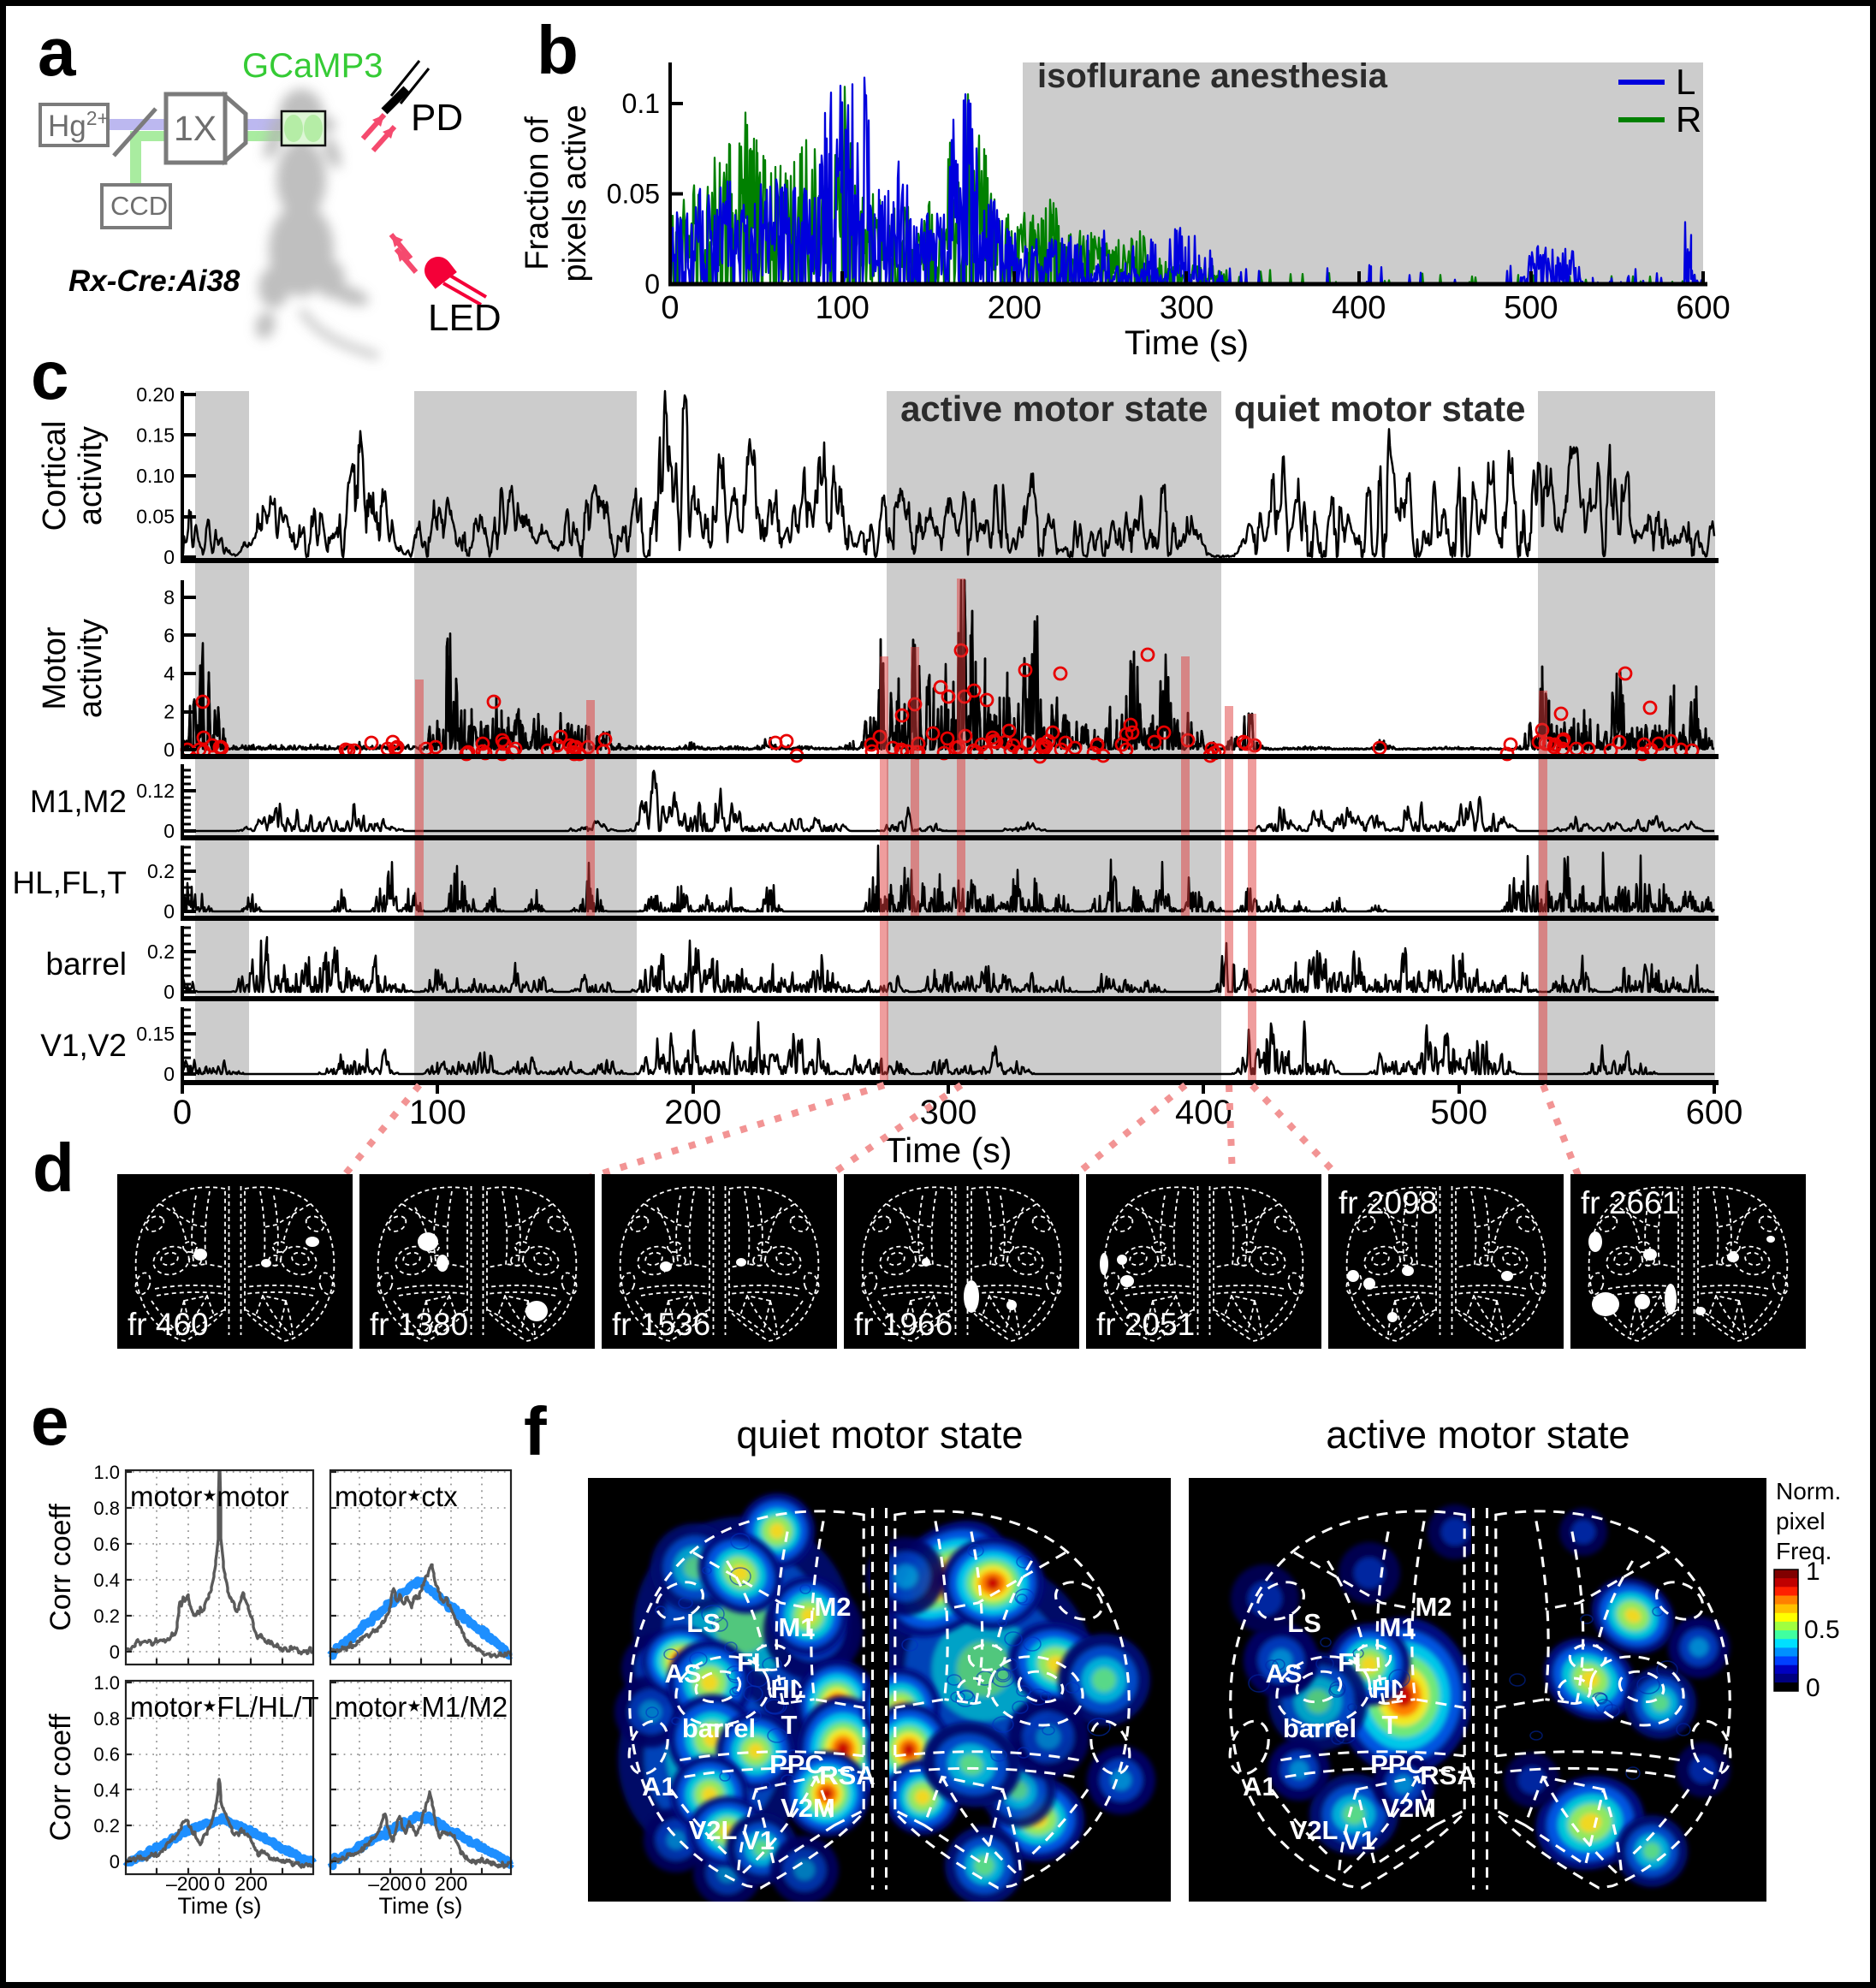 The height and width of the screenshot is (1988, 1876). Describe the element at coordinates (713, 1830) in the screenshot. I see `svg-text: V2L` at that location.